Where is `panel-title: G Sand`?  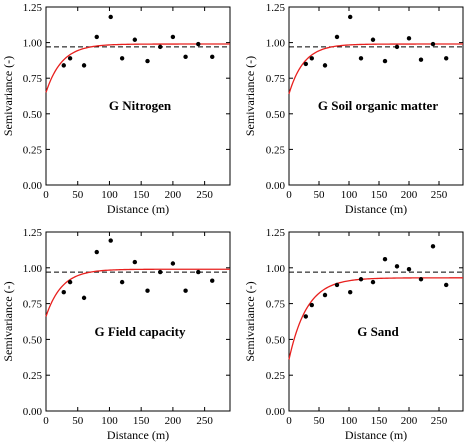 panel-title: G Sand is located at coordinates (378, 331).